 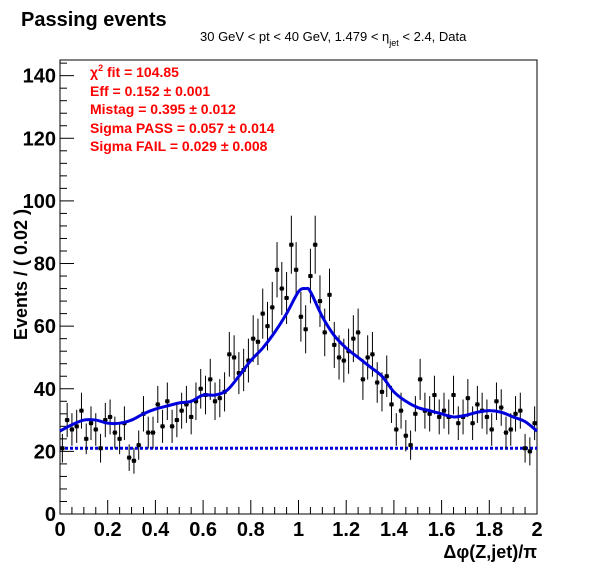 I want to click on x-tick-label: 1.6, so click(x=442, y=530).